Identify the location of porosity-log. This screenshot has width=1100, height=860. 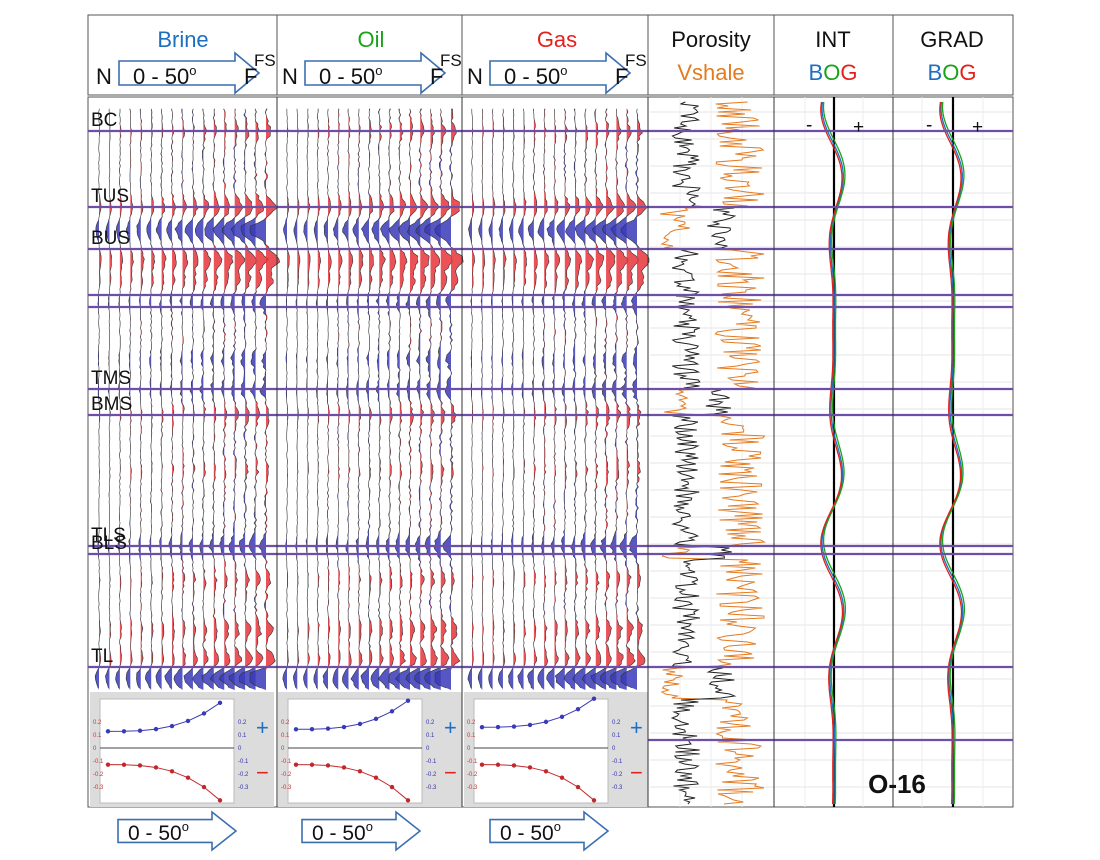
(703, 453).